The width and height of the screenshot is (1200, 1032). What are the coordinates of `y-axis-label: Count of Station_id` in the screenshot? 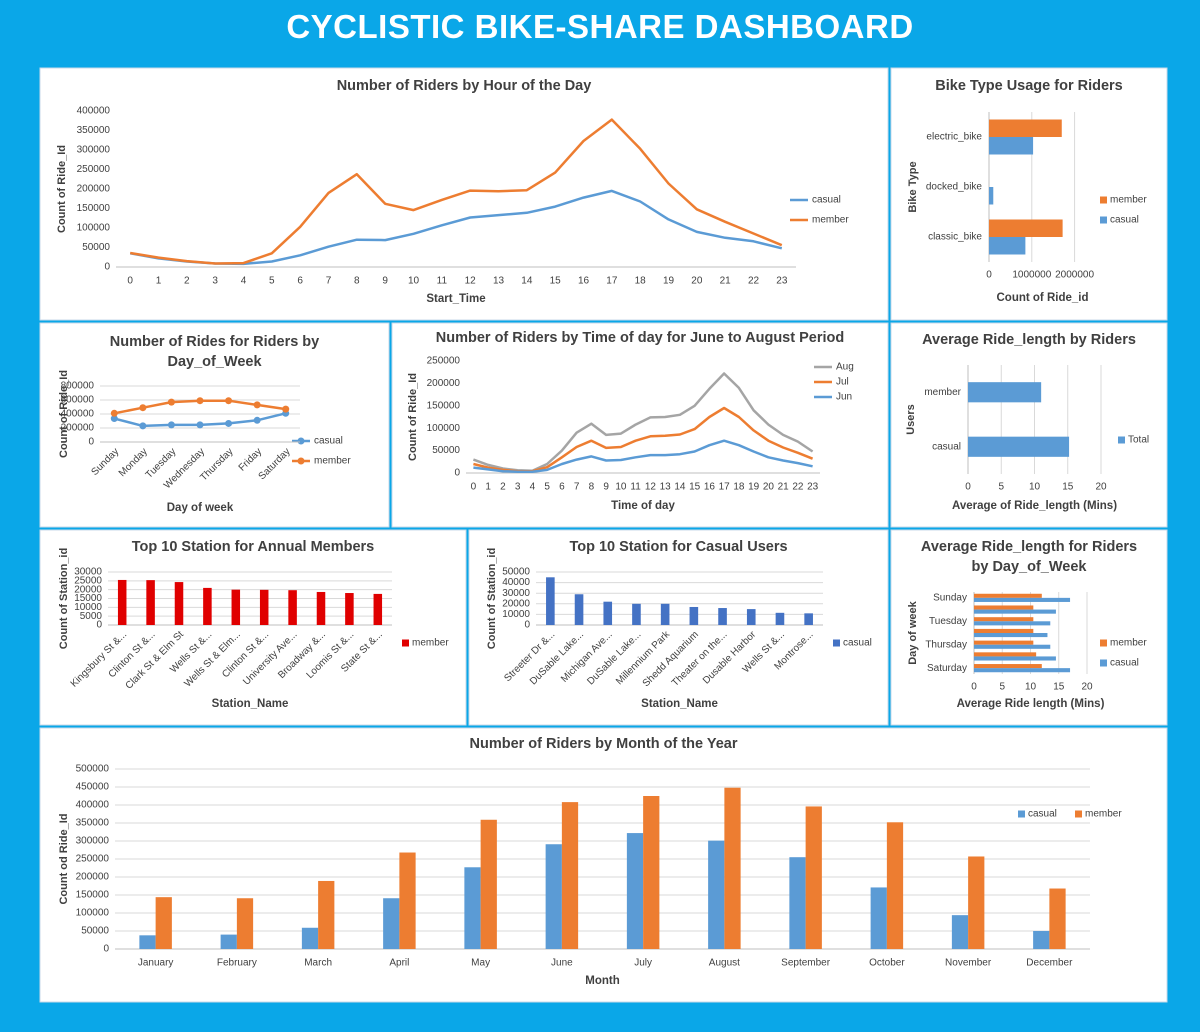 It's located at (492, 598).